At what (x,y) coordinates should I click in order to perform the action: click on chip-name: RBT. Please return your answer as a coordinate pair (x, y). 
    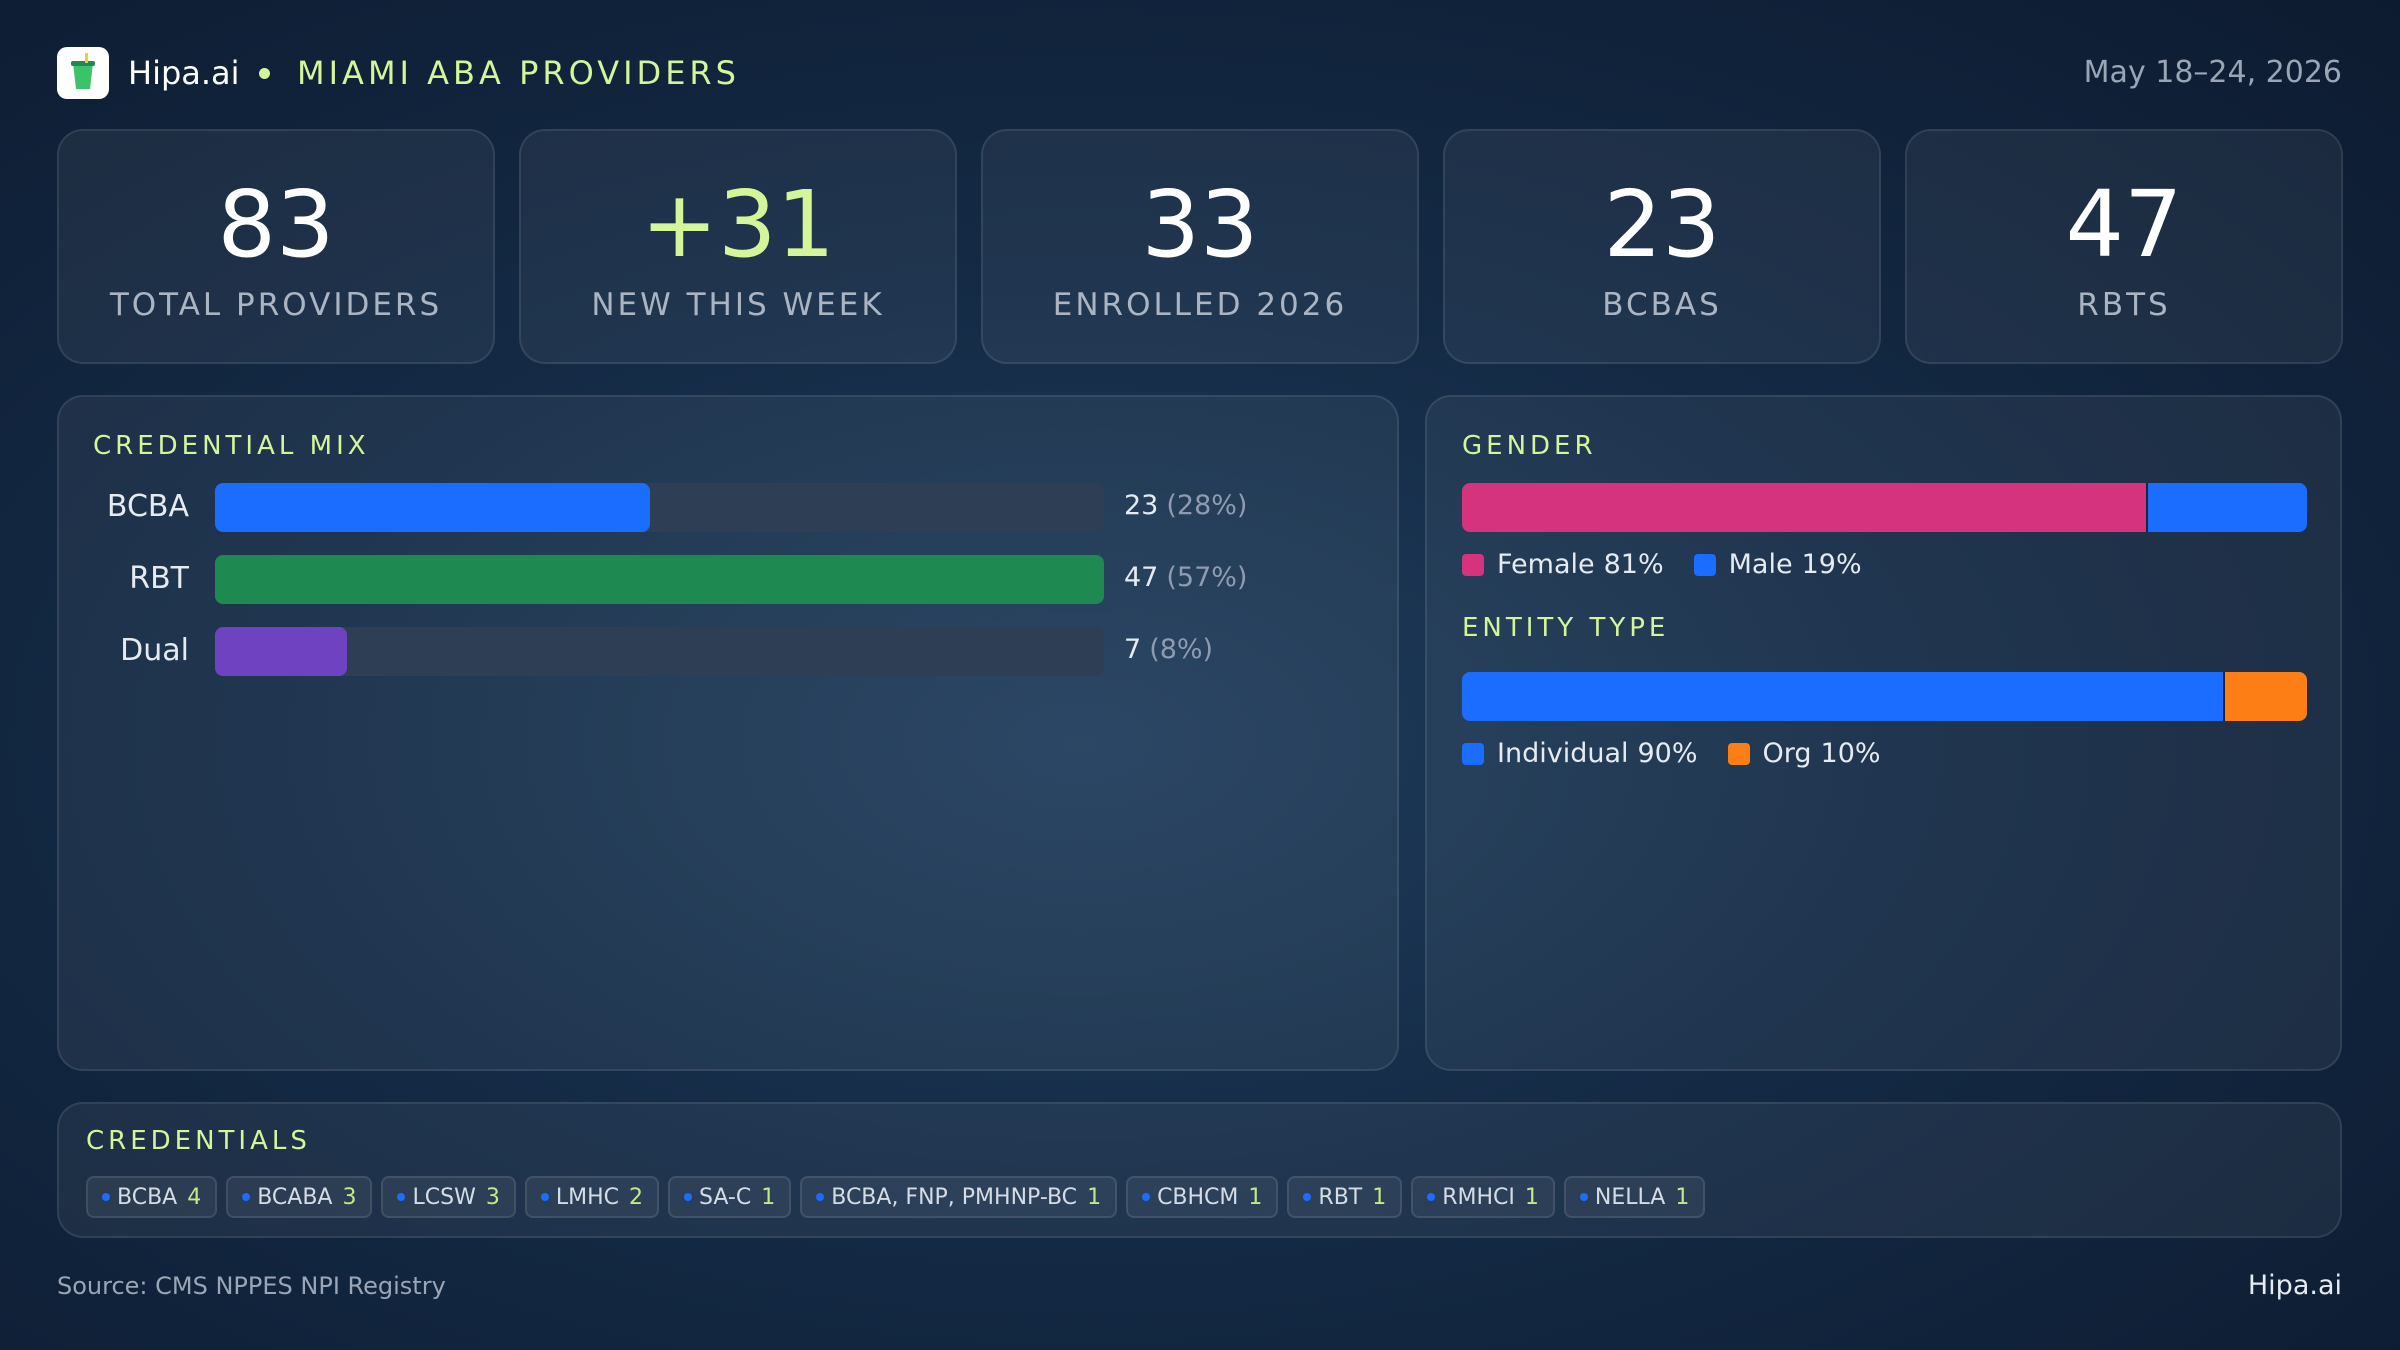
    Looking at the image, I should click on (1340, 1197).